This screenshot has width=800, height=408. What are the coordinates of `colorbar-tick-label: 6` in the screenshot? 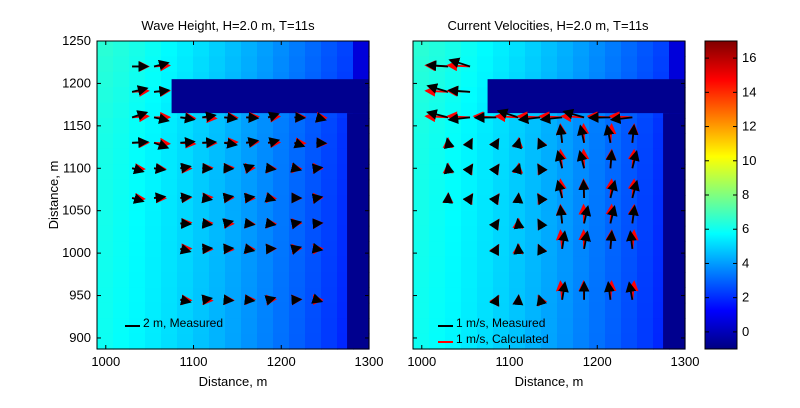 It's located at (745, 228).